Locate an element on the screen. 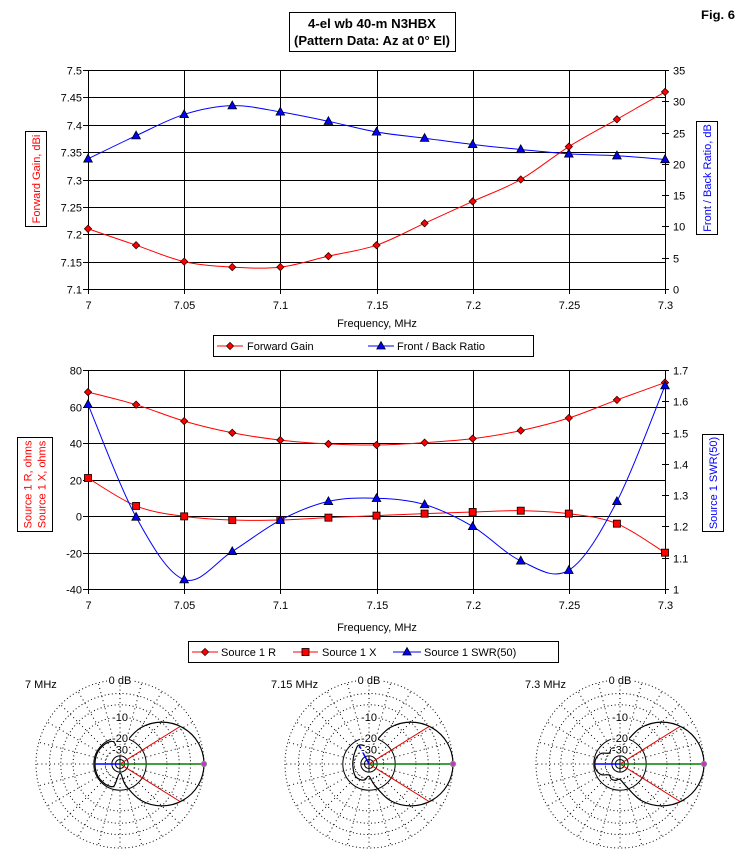  figure-label: Fig. 6 is located at coordinates (718, 15).